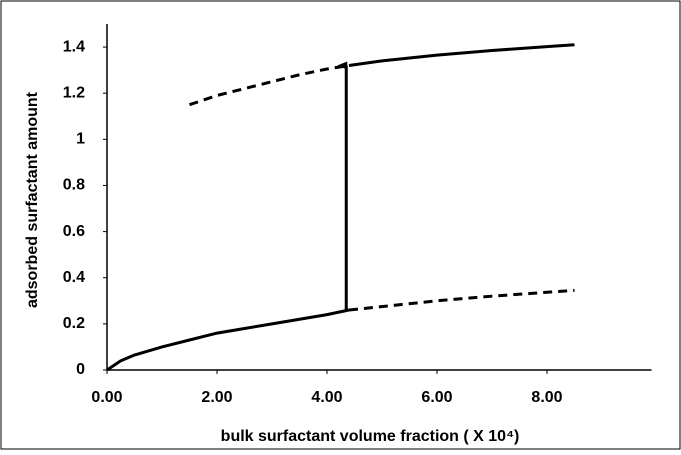 This screenshot has width=681, height=455. Describe the element at coordinates (326, 397) in the screenshot. I see `x-tick-label: 4.00` at that location.